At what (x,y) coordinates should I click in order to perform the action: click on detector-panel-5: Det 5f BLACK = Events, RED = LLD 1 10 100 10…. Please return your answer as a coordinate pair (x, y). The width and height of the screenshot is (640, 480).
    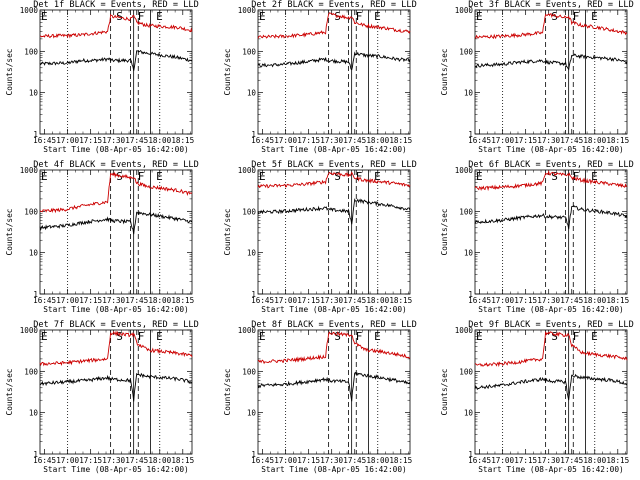
    Looking at the image, I should click on (320, 237).